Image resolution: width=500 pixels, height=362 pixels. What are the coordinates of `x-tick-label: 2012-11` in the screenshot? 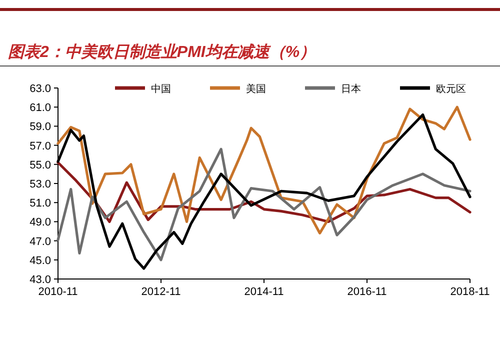 It's located at (161, 292).